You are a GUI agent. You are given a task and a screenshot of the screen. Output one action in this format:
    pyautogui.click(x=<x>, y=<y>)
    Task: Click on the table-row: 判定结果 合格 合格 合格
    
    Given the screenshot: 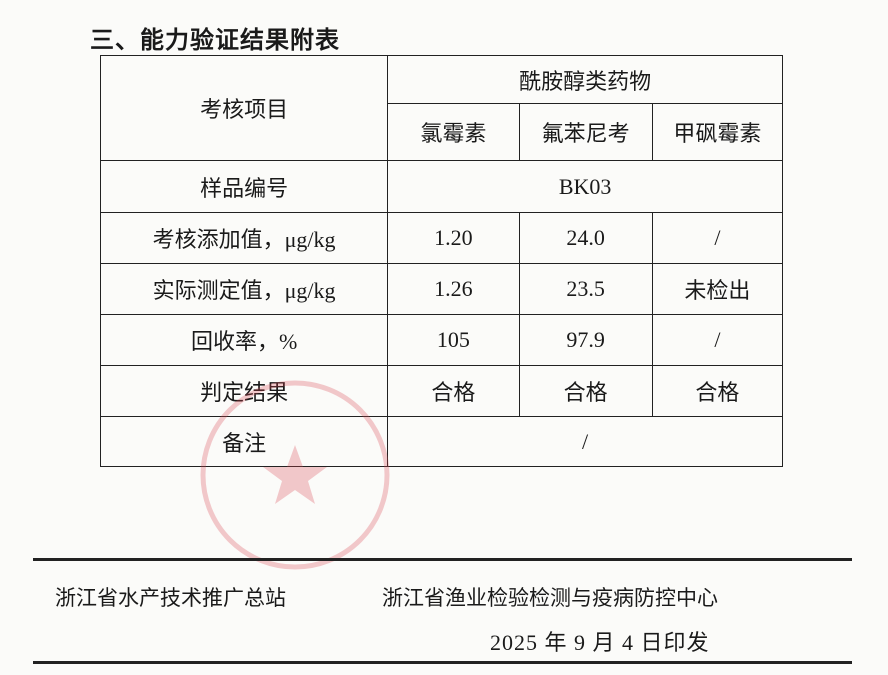 What is the action you would take?
    pyautogui.click(x=441, y=391)
    